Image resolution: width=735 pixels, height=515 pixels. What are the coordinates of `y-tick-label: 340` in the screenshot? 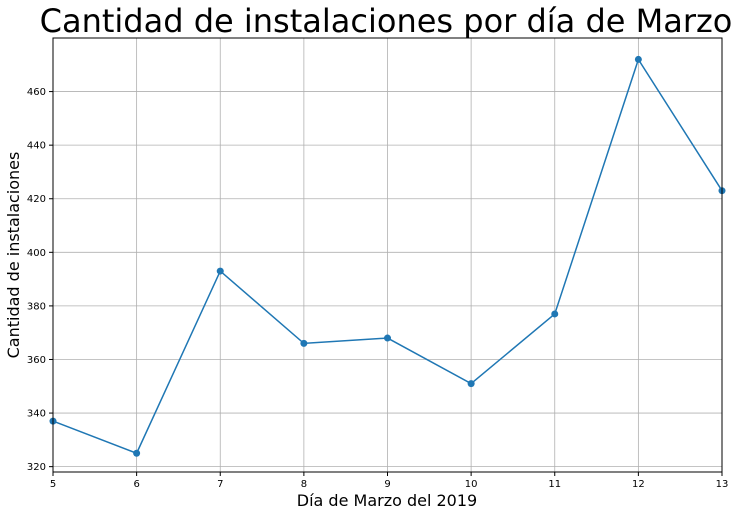 It's located at (36, 414).